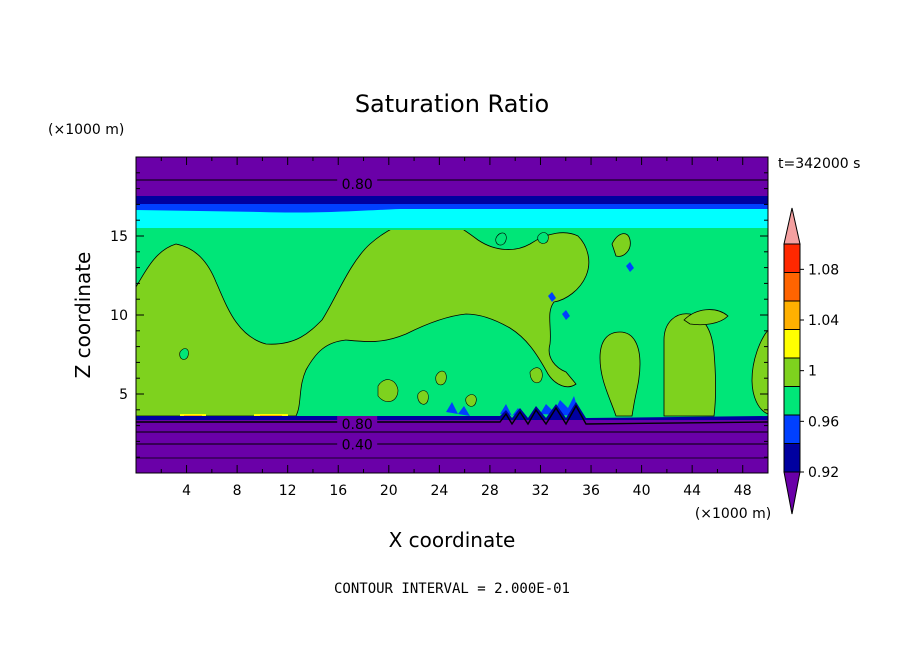 This screenshot has height=654, width=904. What do you see at coordinates (642, 491) in the screenshot?
I see `x-tick-label: 40` at bounding box center [642, 491].